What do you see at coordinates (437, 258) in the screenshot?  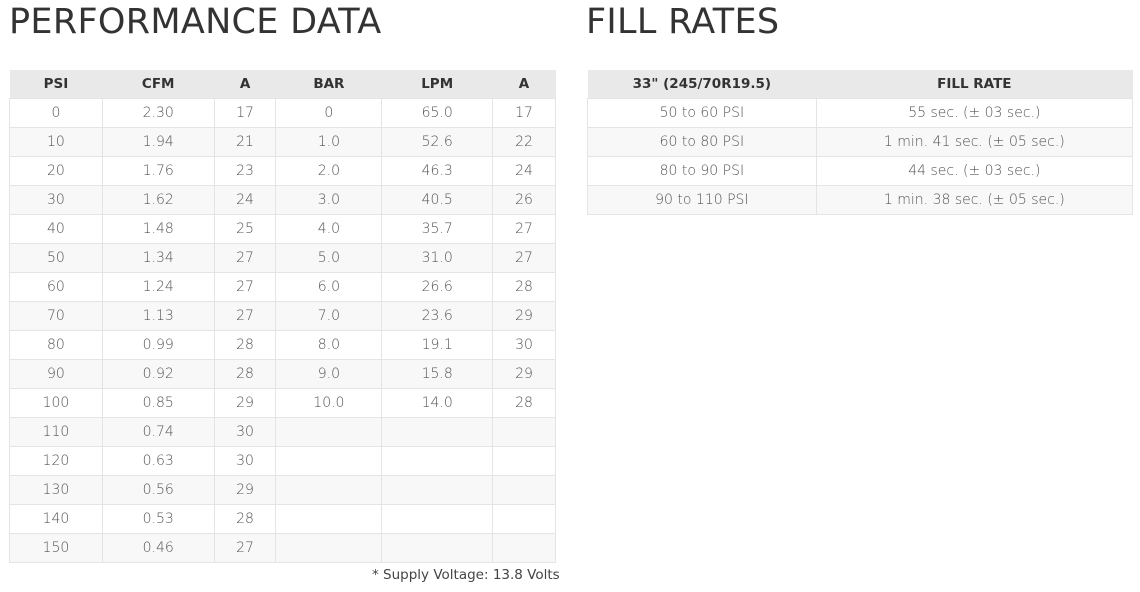 I see `table-cell: 31.0` at bounding box center [437, 258].